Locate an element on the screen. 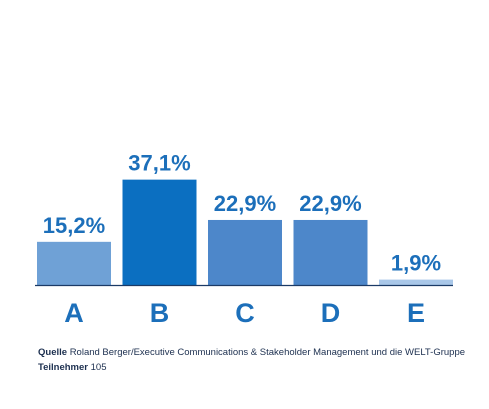  category-label-a: A is located at coordinates (74, 313).